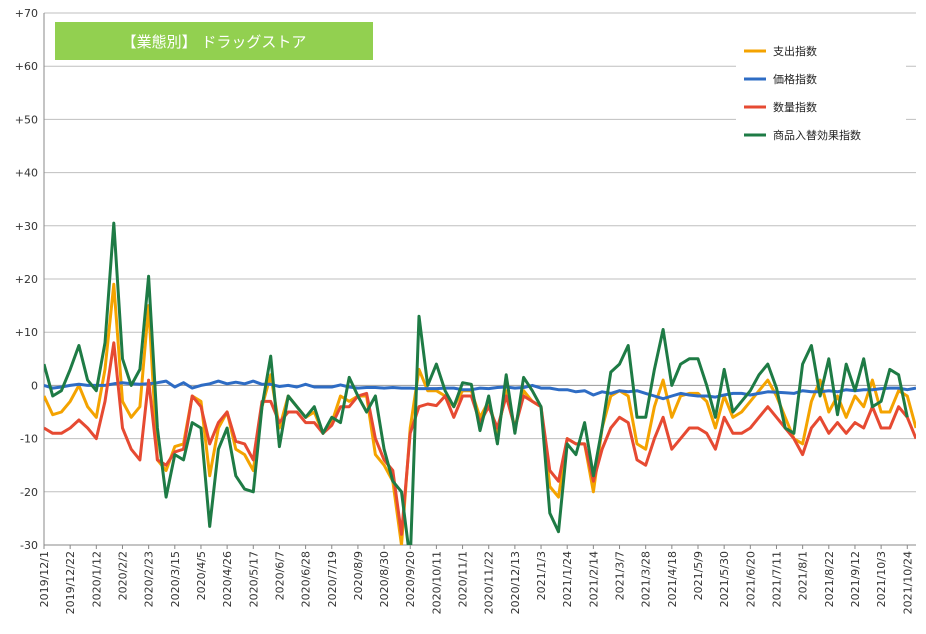 The image size is (926, 634). I want to click on chart-title: 【業態別】 ドラッグストア, so click(214, 42).